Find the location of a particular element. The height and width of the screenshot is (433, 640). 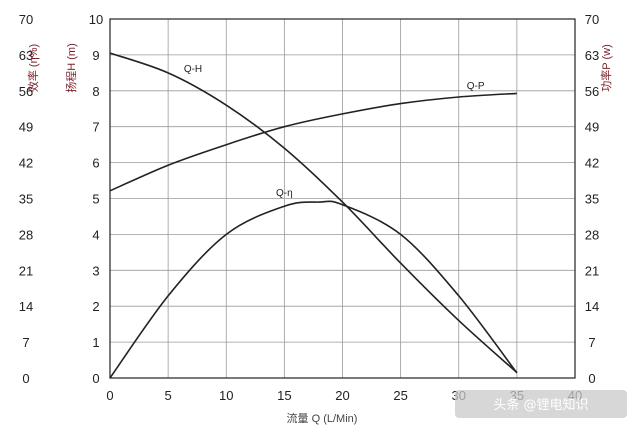

y-tick-label-head: 3 is located at coordinates (95, 270).